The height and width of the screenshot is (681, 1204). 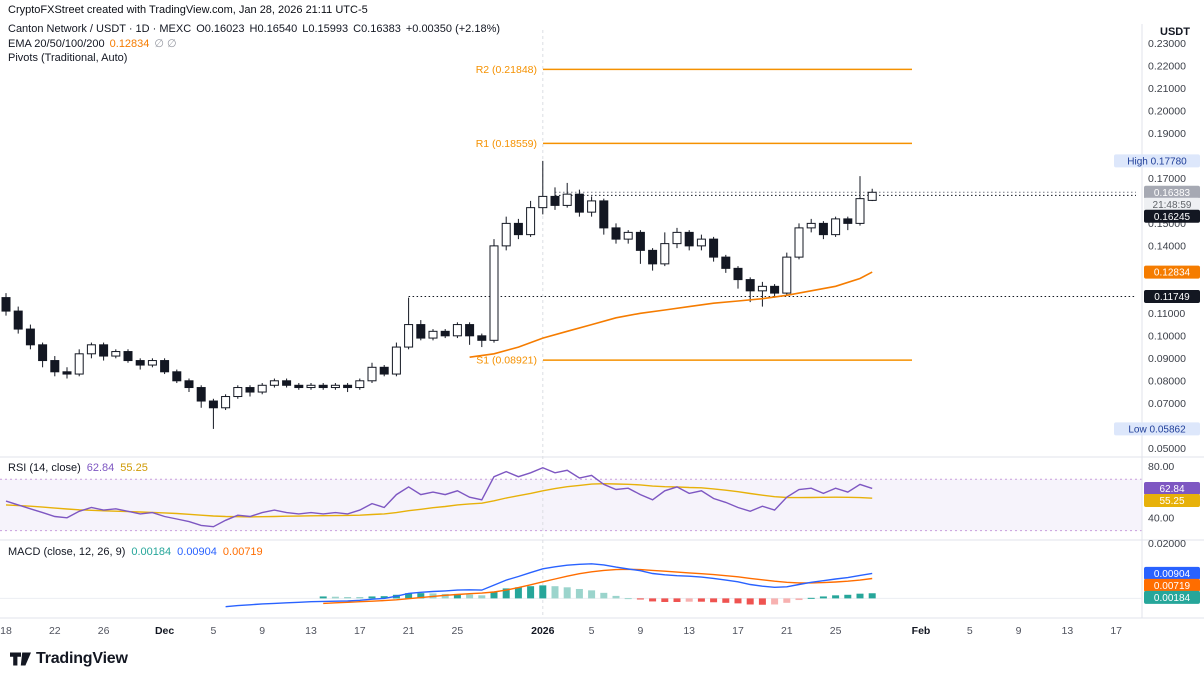 What do you see at coordinates (82, 658) in the screenshot?
I see `tradingview-logo-text: TradingView` at bounding box center [82, 658].